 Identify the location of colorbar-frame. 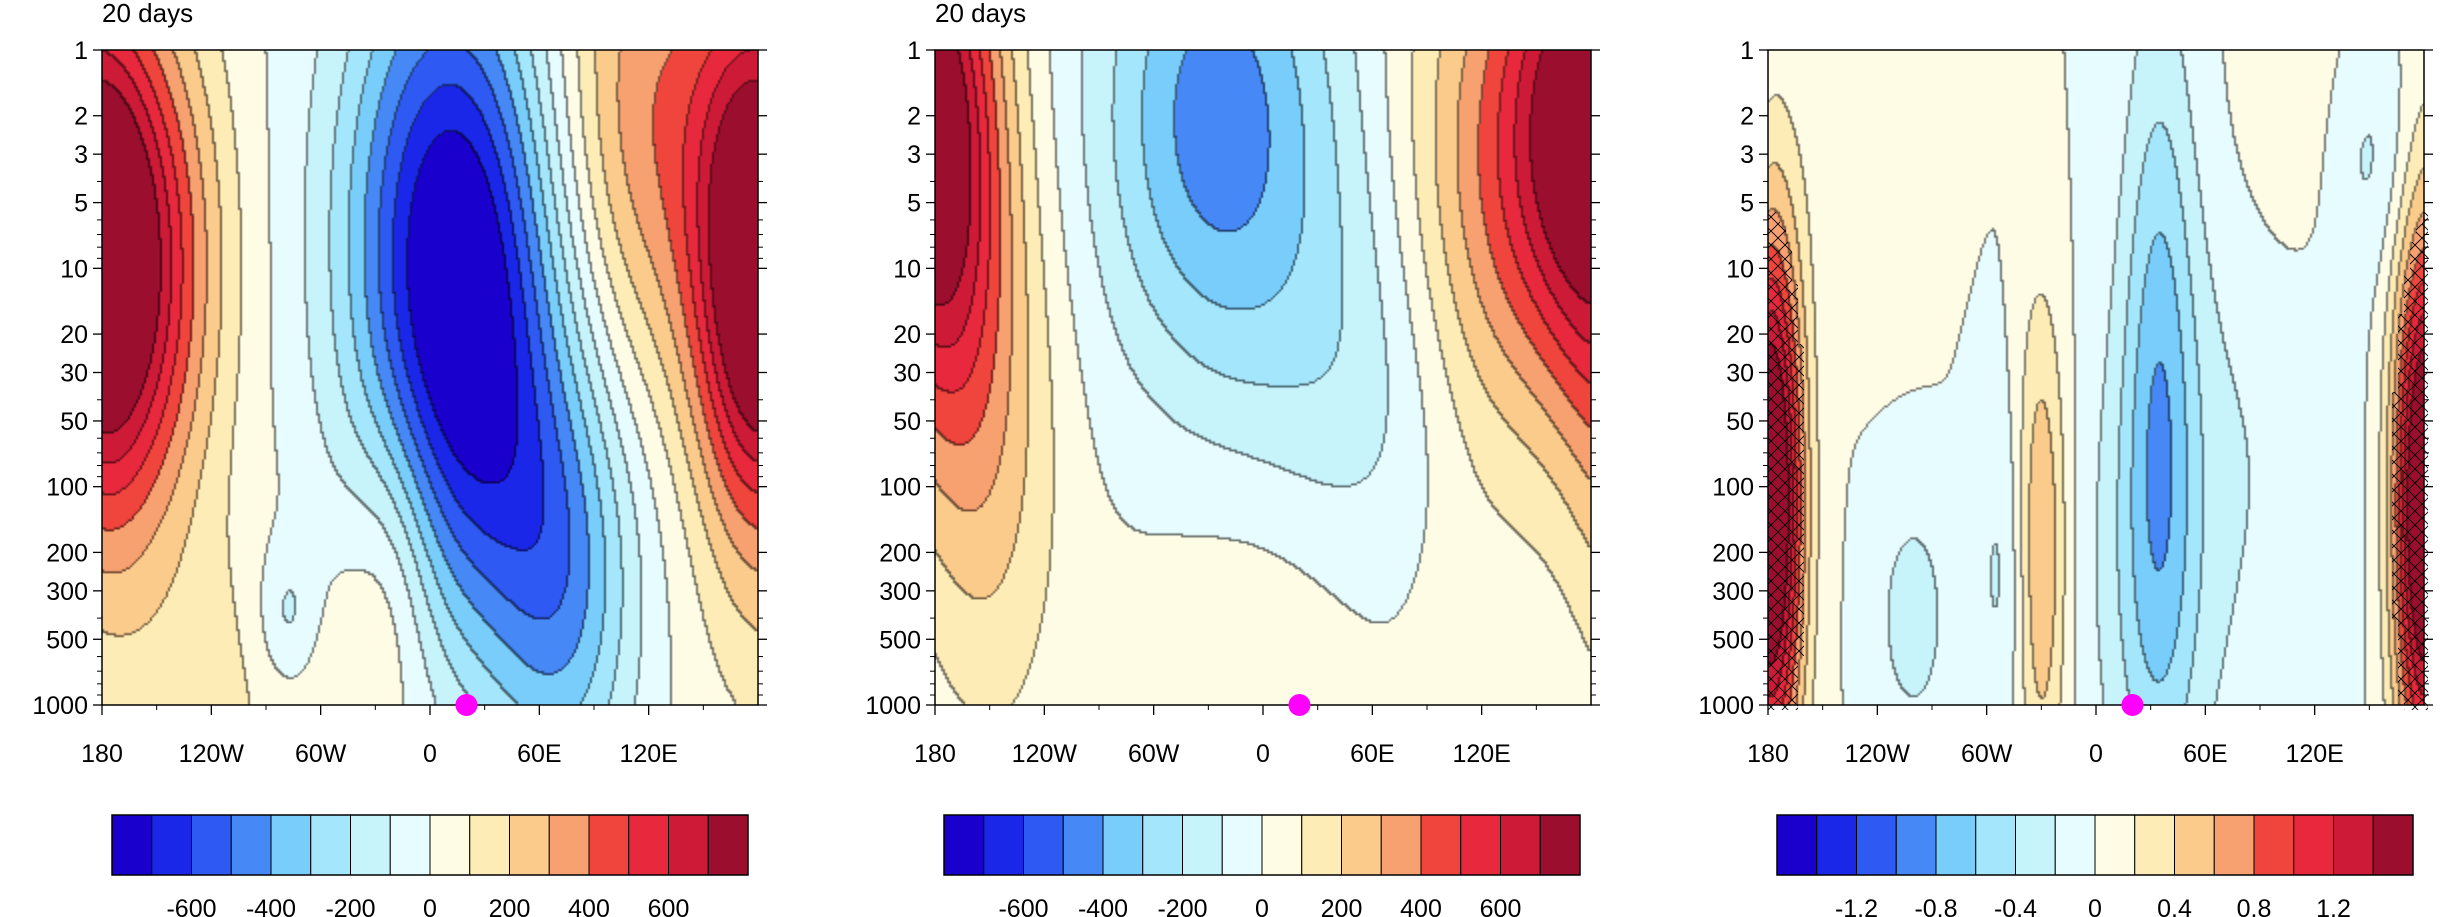
(2095, 845).